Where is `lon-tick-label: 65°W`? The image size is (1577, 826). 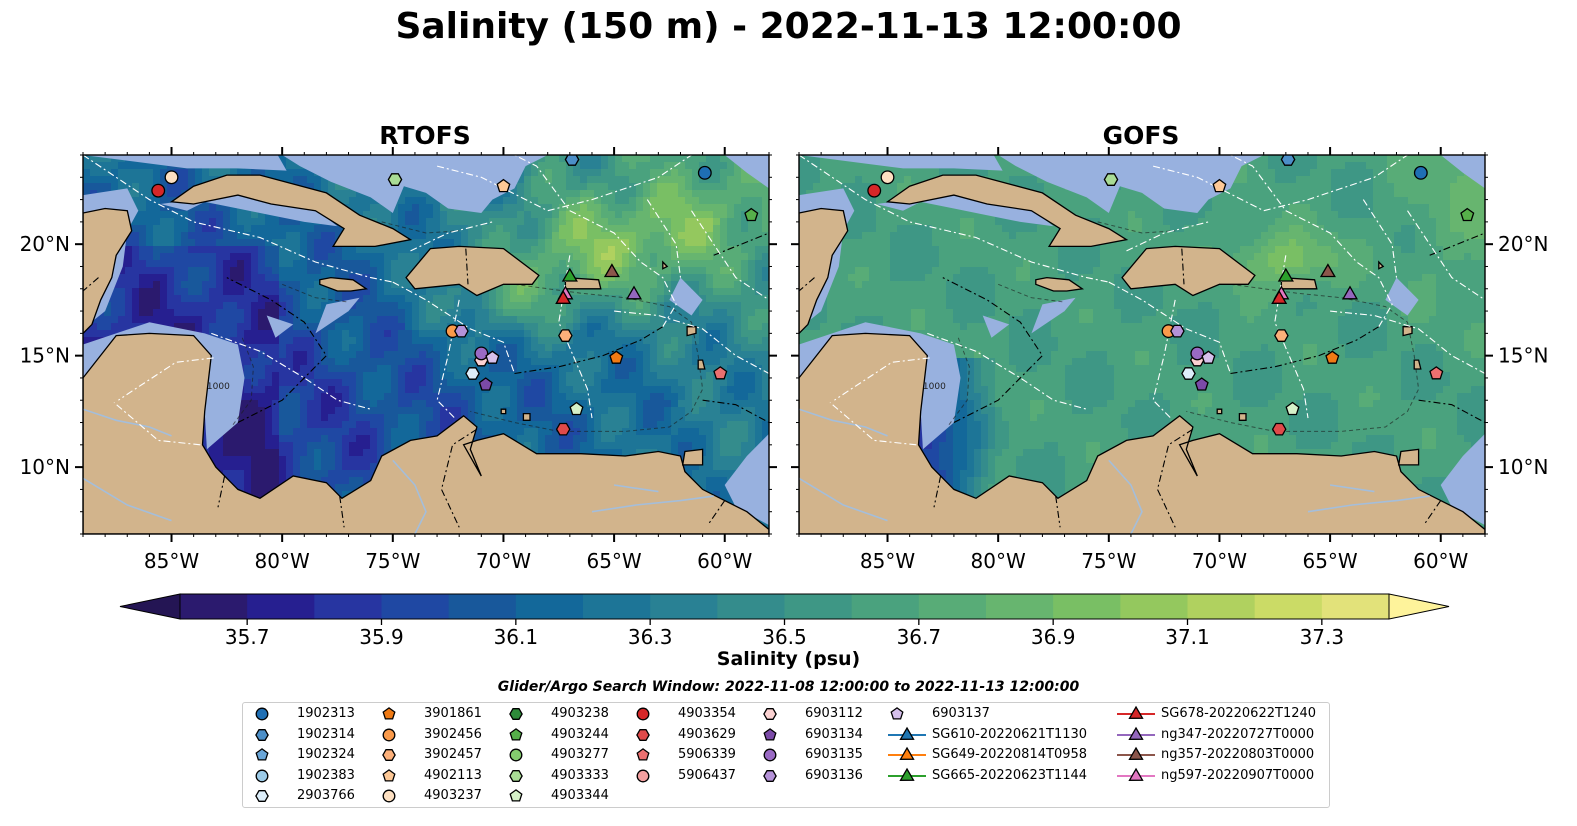
lon-tick-label: 65°W is located at coordinates (1329, 561).